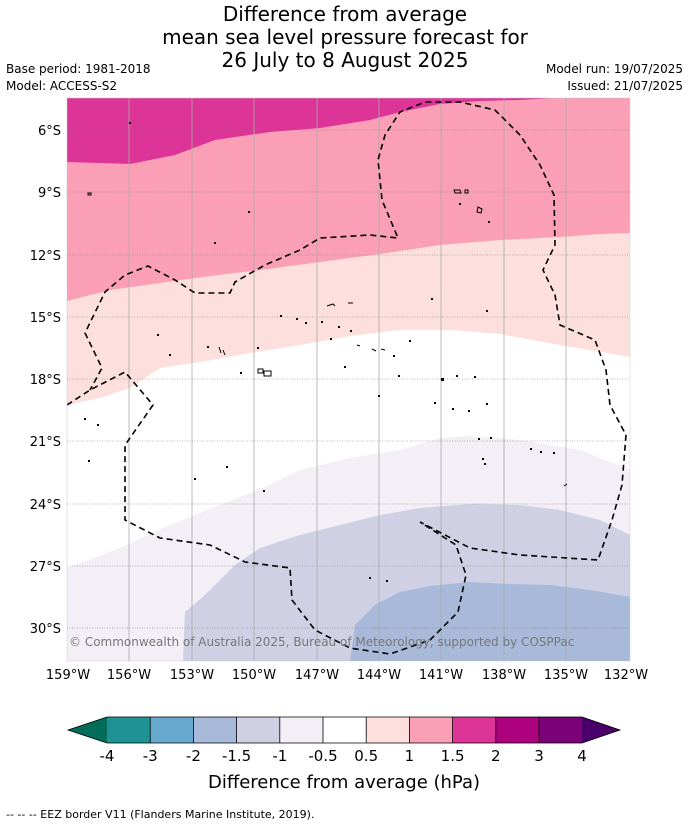 The height and width of the screenshot is (827, 690). What do you see at coordinates (49, 131) in the screenshot?
I see `lat-label-6s: 6°S` at bounding box center [49, 131].